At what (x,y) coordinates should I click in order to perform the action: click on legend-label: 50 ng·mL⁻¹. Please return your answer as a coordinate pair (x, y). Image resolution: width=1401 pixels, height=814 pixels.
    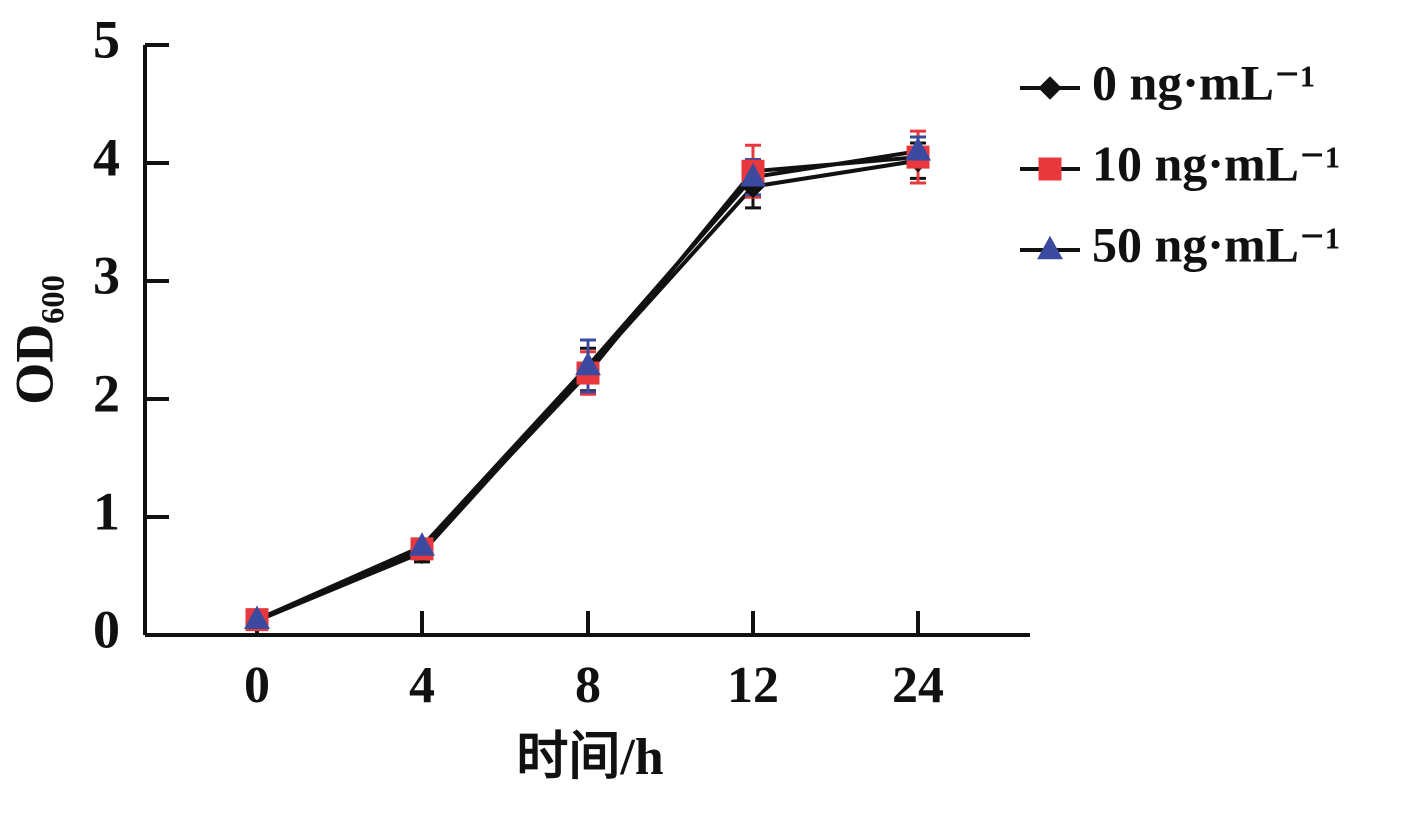
    Looking at the image, I should click on (1216, 244).